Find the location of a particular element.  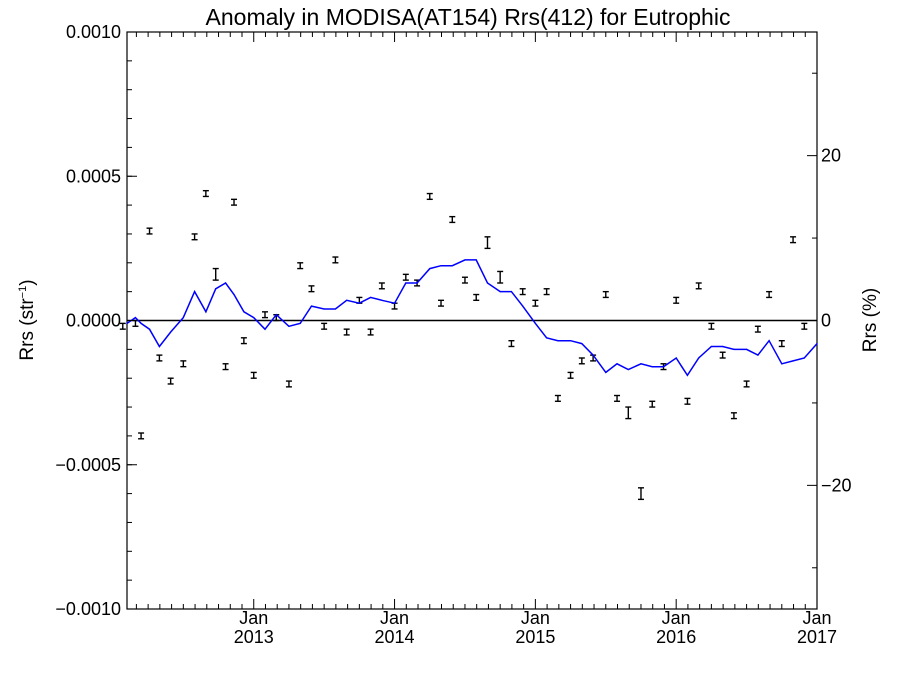

x-tick-year-label: 2015 is located at coordinates (535, 637).